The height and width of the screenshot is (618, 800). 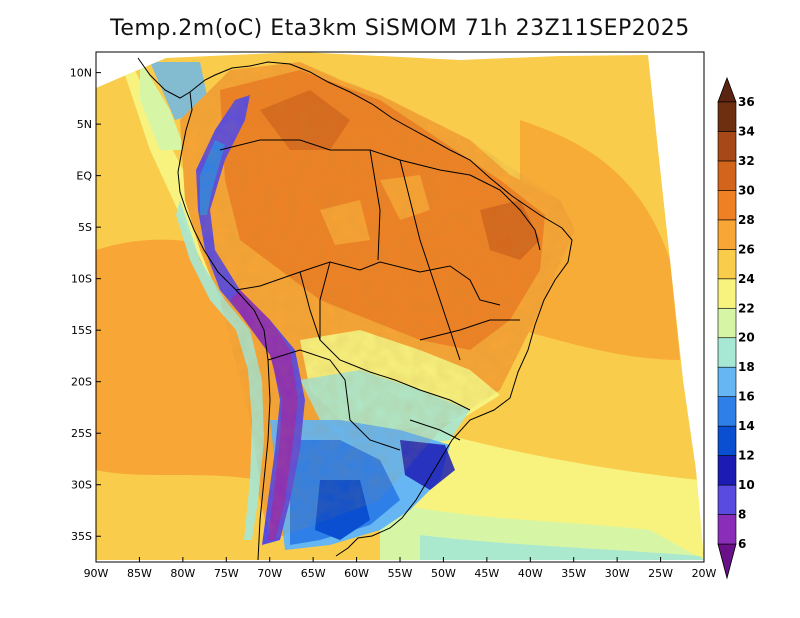 What do you see at coordinates (84, 176) in the screenshot?
I see `lat-tick-label: EQ` at bounding box center [84, 176].